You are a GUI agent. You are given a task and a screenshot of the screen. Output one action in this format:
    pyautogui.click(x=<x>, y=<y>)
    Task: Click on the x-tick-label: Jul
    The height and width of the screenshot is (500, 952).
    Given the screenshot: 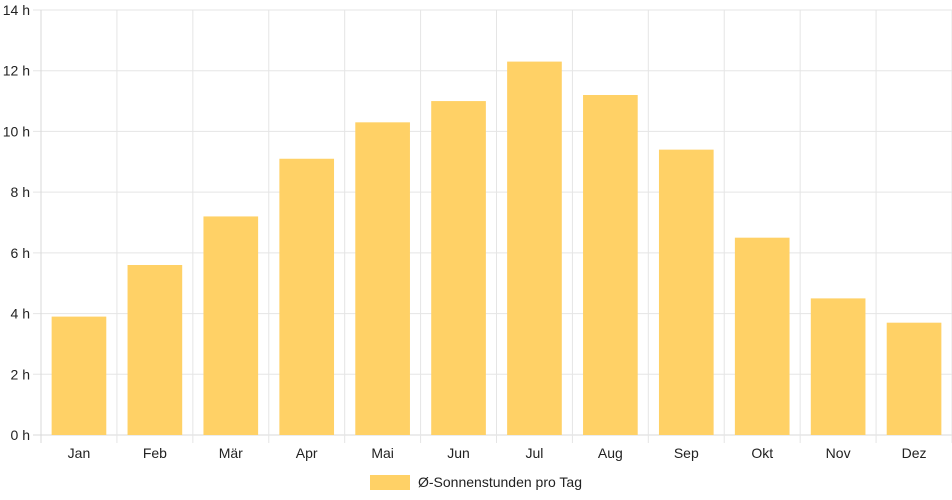 What is the action you would take?
    pyautogui.click(x=535, y=453)
    